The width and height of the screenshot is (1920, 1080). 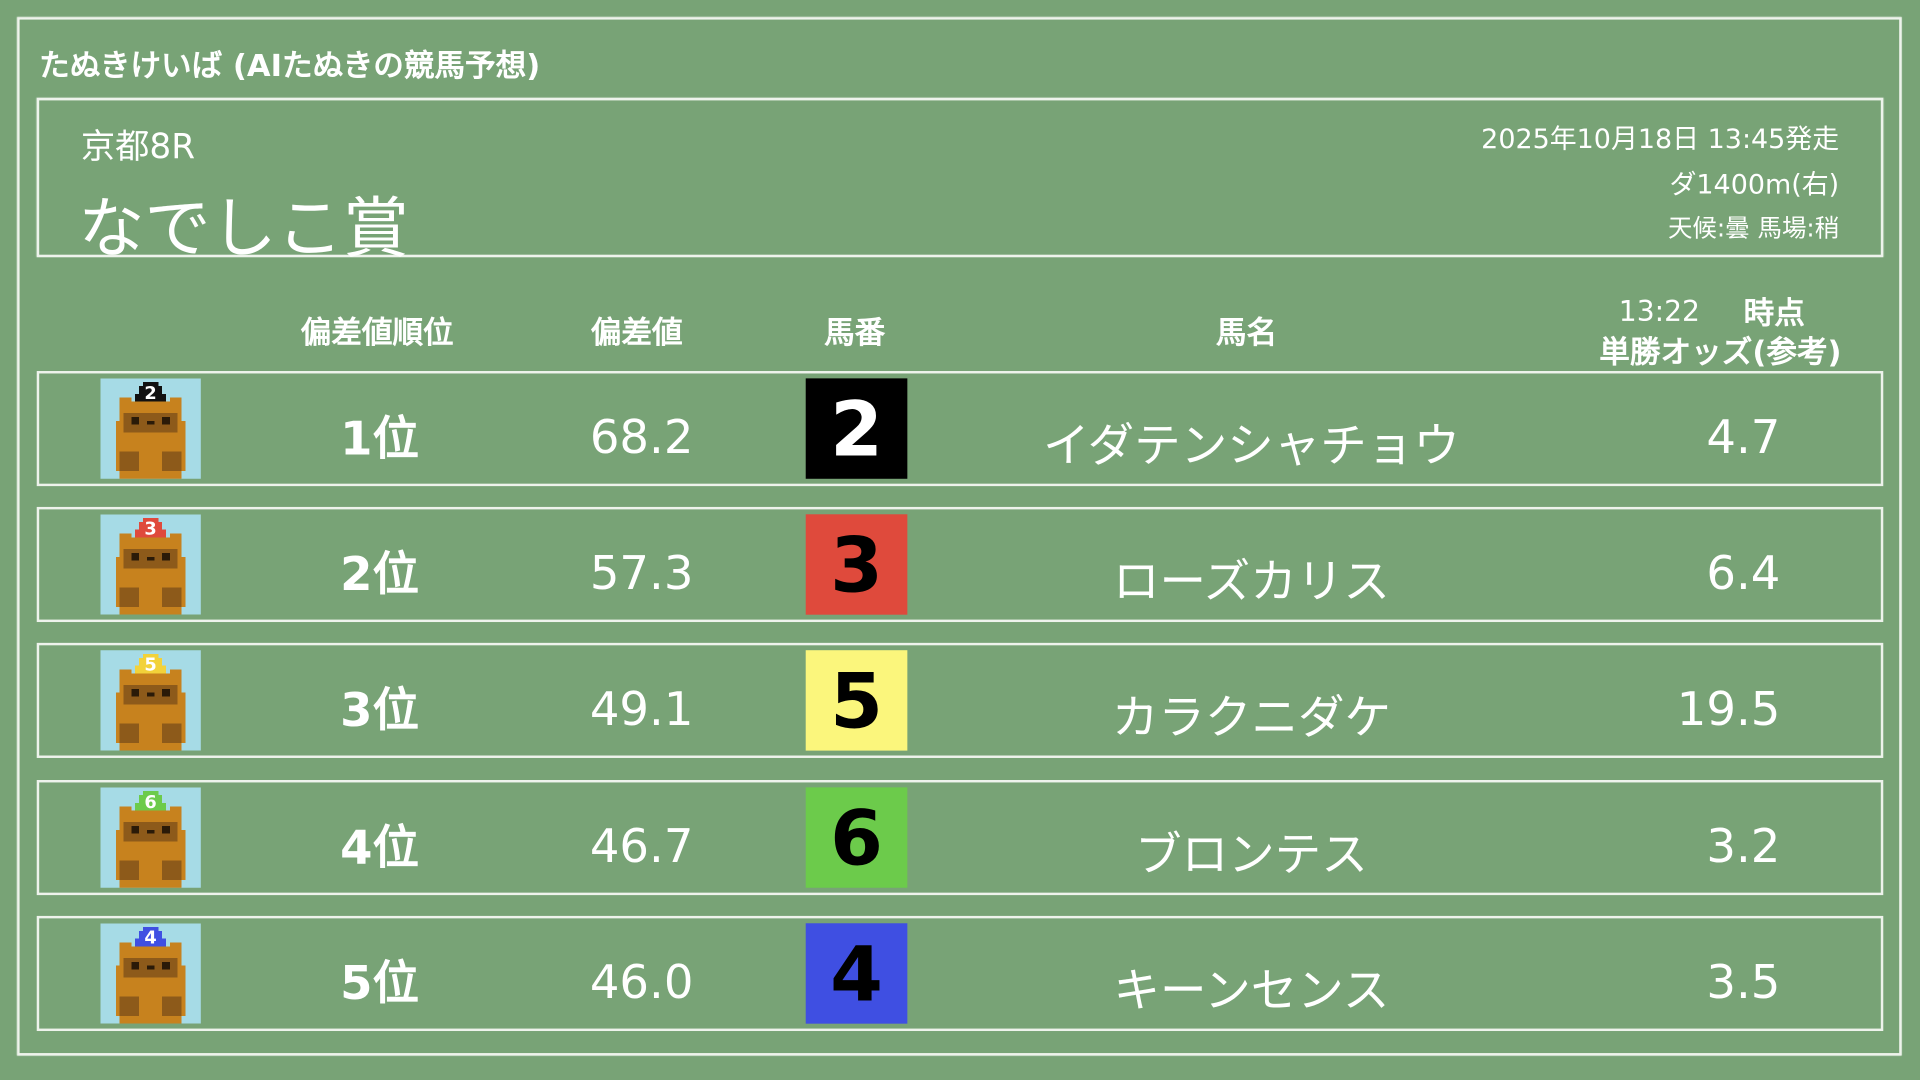 I want to click on column-header-number: 馬番, so click(x=855, y=332).